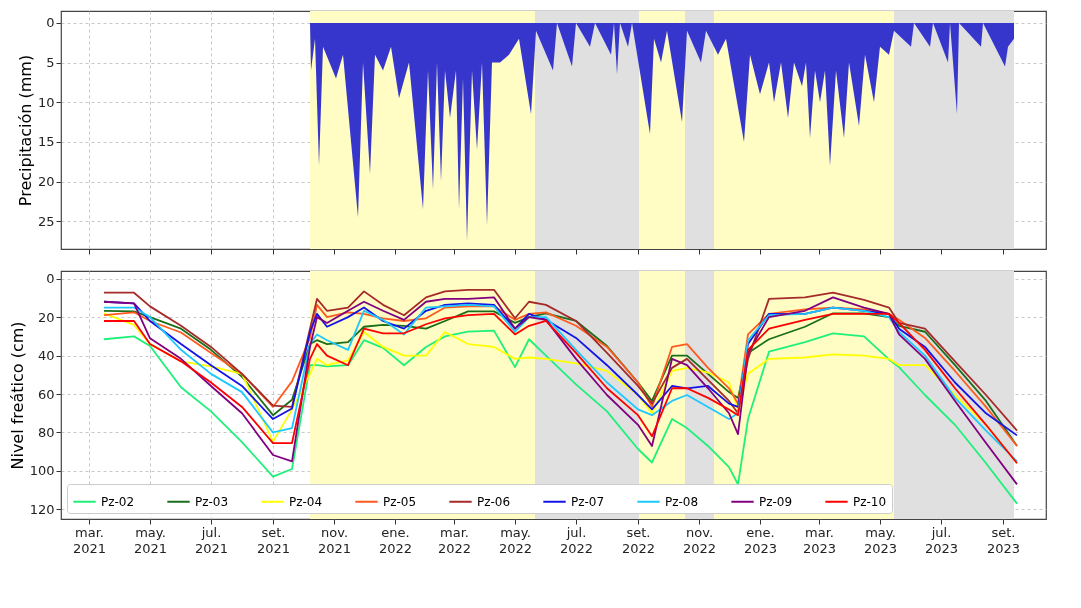 This screenshot has width=1081, height=608. Describe the element at coordinates (150, 540) in the screenshot. I see `x-tick-label: may. 2021` at that location.